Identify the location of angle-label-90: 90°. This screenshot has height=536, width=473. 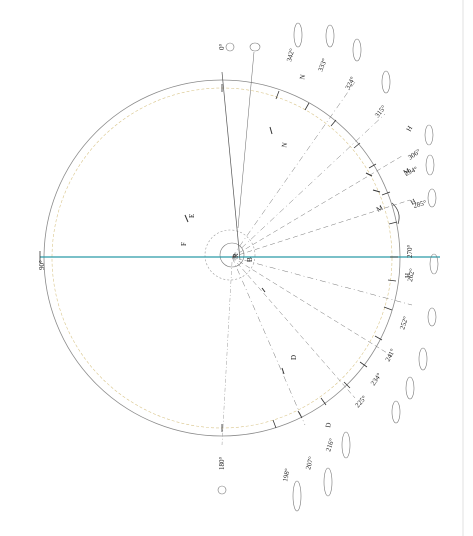
(42, 265).